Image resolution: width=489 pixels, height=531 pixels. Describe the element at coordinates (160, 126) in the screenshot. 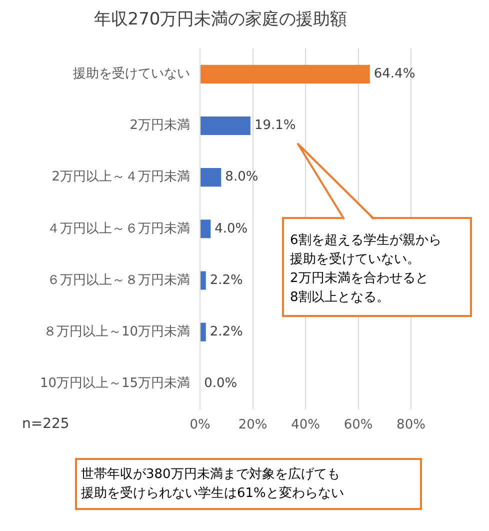

I see `y-tick-label: 2万円未満` at that location.